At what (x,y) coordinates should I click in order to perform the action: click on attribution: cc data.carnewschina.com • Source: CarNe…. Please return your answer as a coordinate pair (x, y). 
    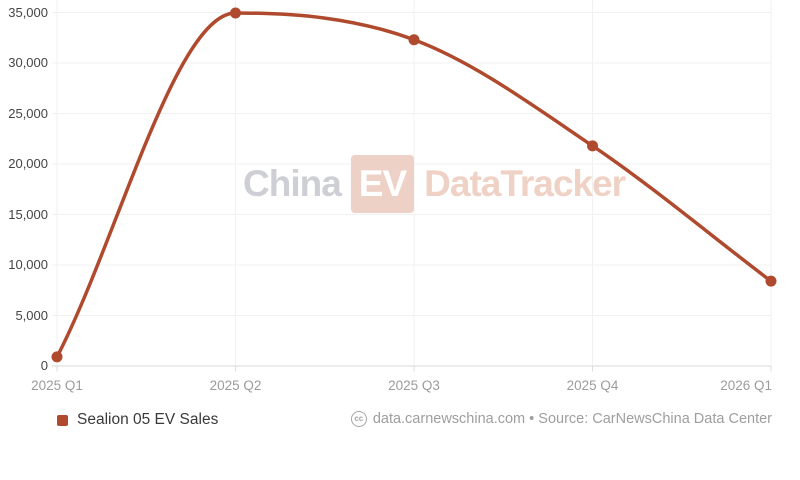
    Looking at the image, I should click on (561, 419).